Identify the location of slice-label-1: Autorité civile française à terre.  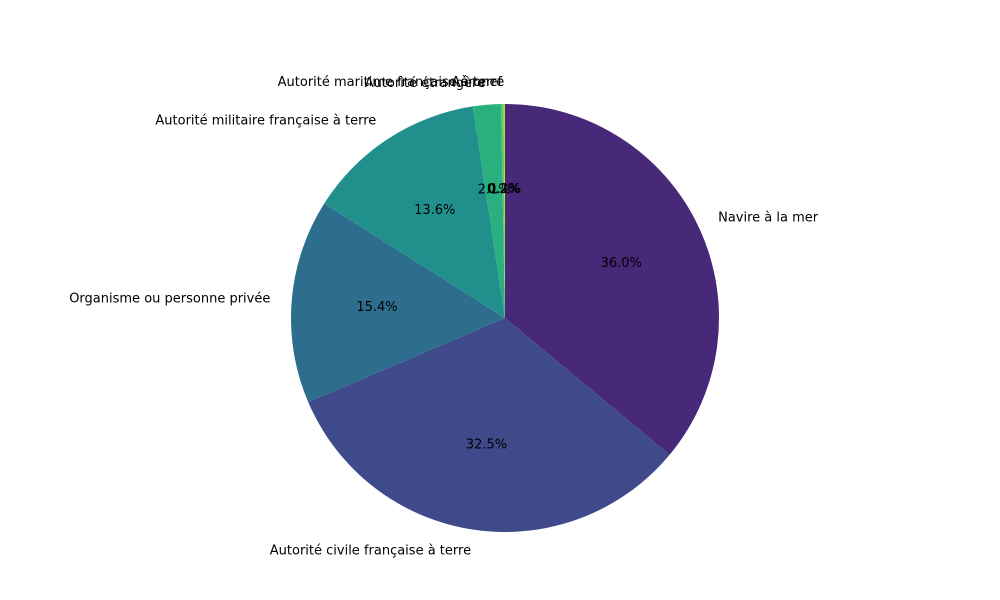
(370, 550).